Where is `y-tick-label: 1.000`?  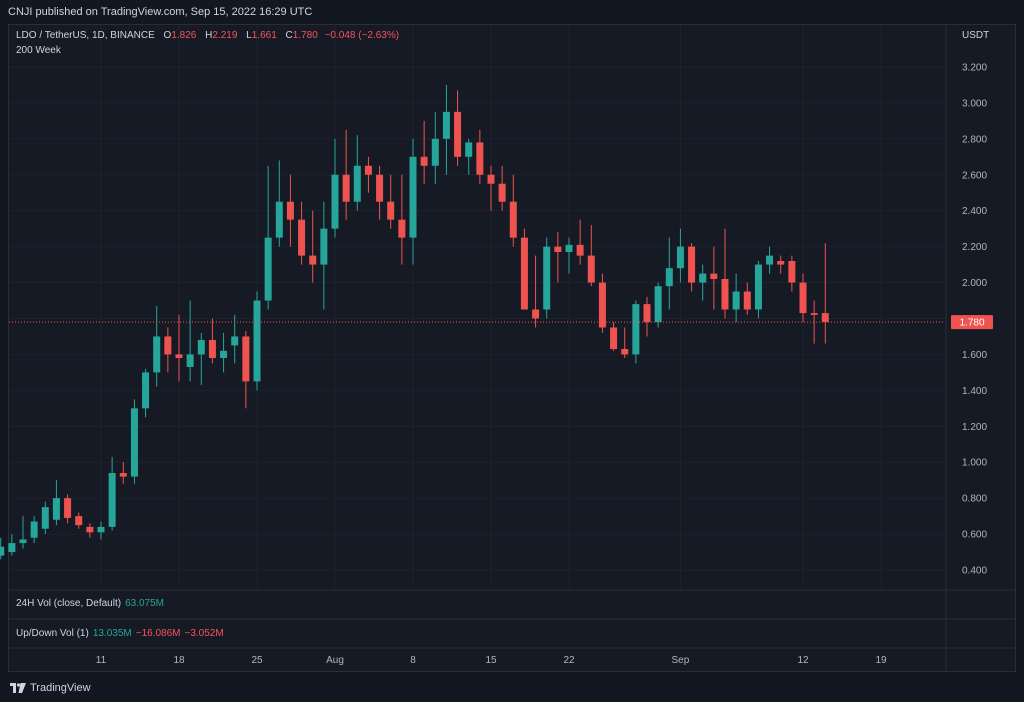 y-tick-label: 1.000 is located at coordinates (974, 463).